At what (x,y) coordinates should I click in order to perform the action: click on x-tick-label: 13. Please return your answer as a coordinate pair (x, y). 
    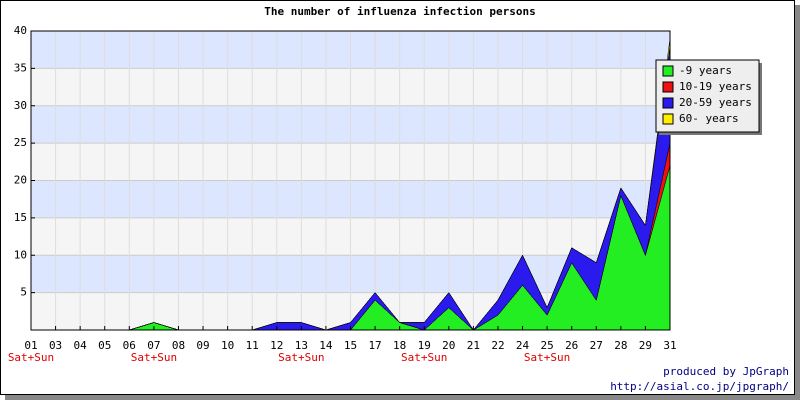
    Looking at the image, I should click on (301, 345).